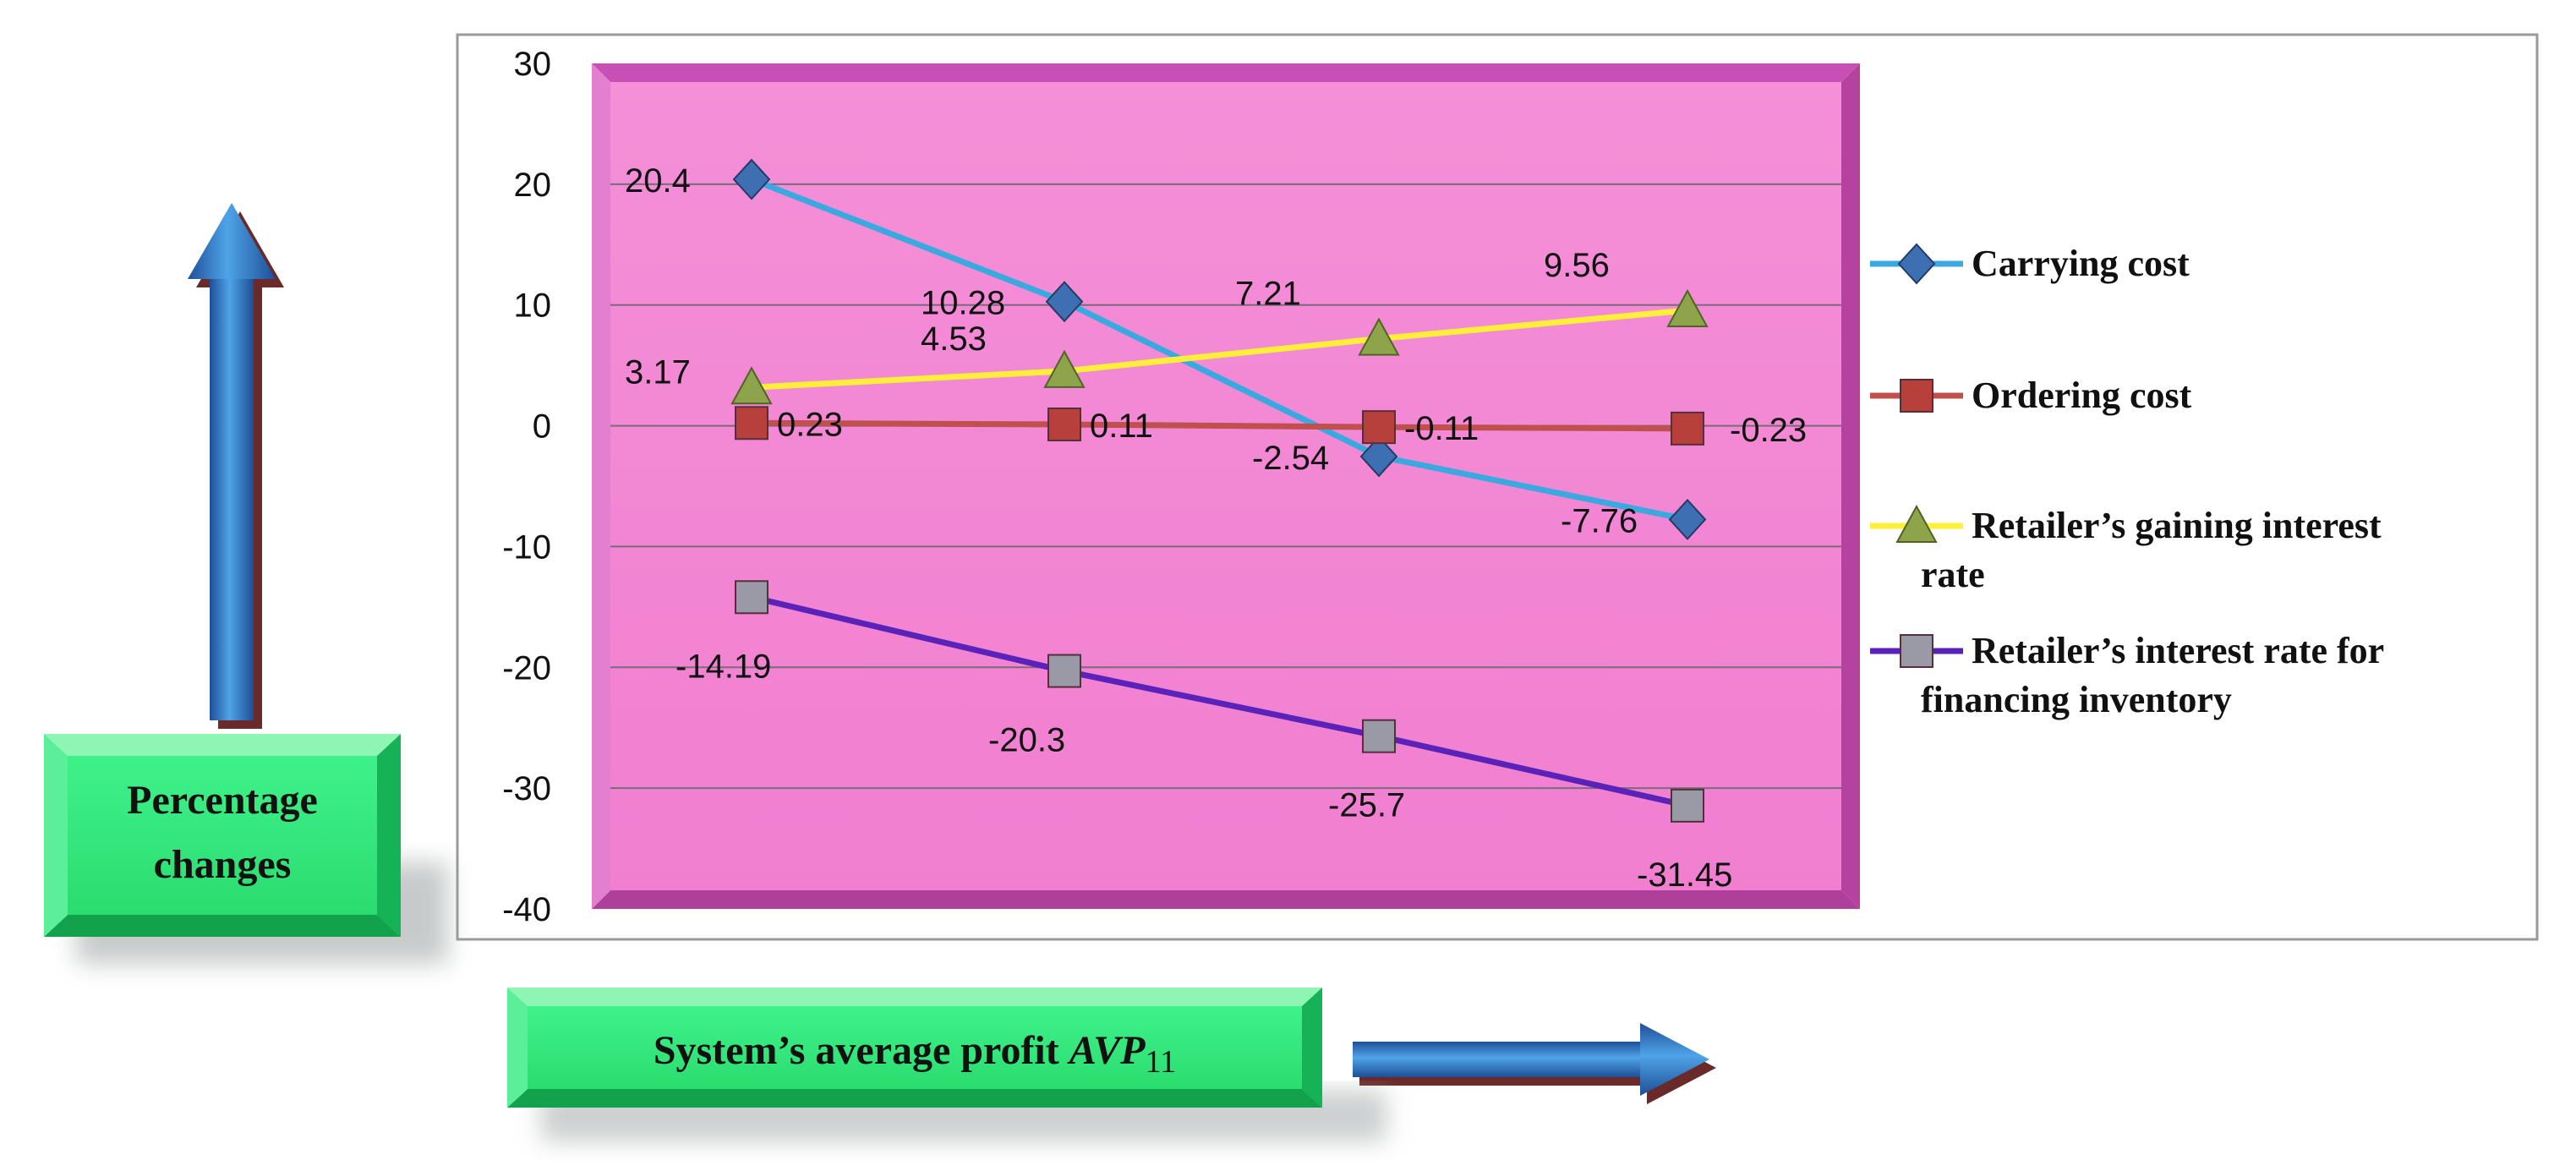 The width and height of the screenshot is (2576, 1171). Describe the element at coordinates (236, 466) in the screenshot. I see `up-arrow-icon` at that location.